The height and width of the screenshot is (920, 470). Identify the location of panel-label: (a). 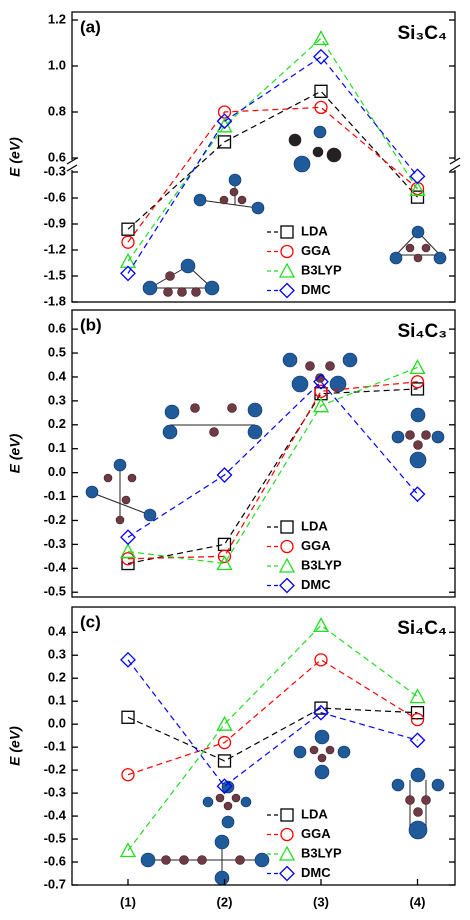
(90, 26).